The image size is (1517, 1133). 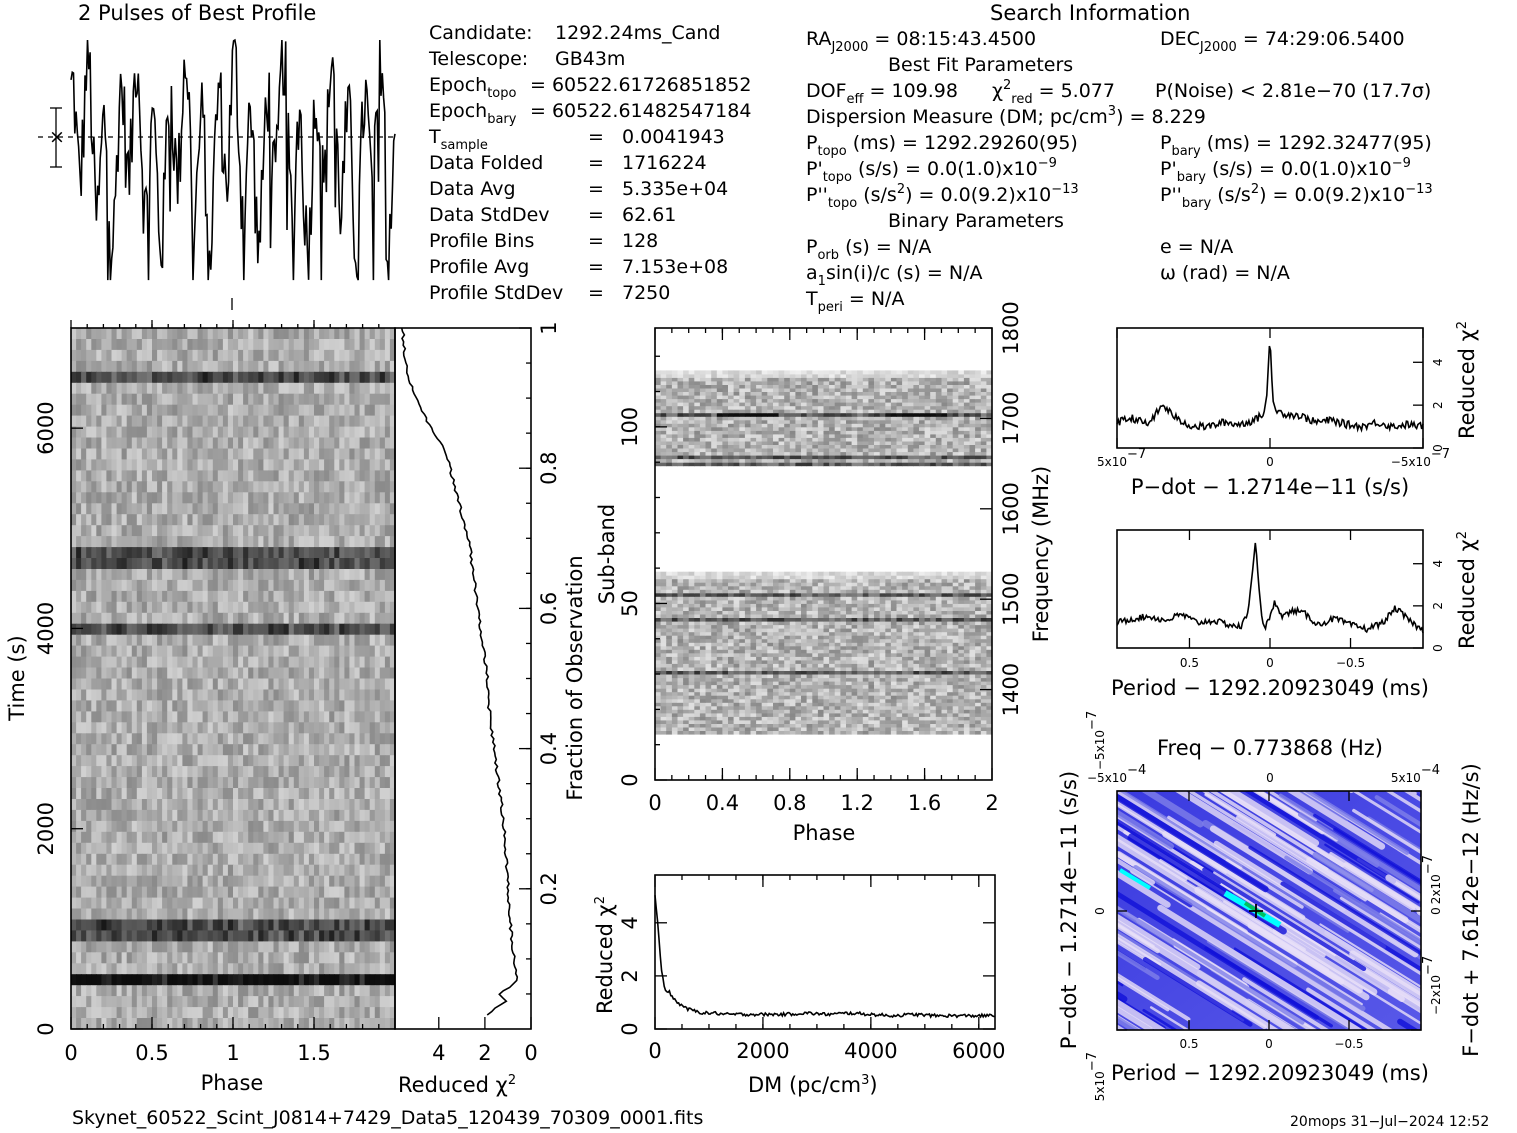 I want to click on info-value: 7.153e+08, so click(x=675, y=267).